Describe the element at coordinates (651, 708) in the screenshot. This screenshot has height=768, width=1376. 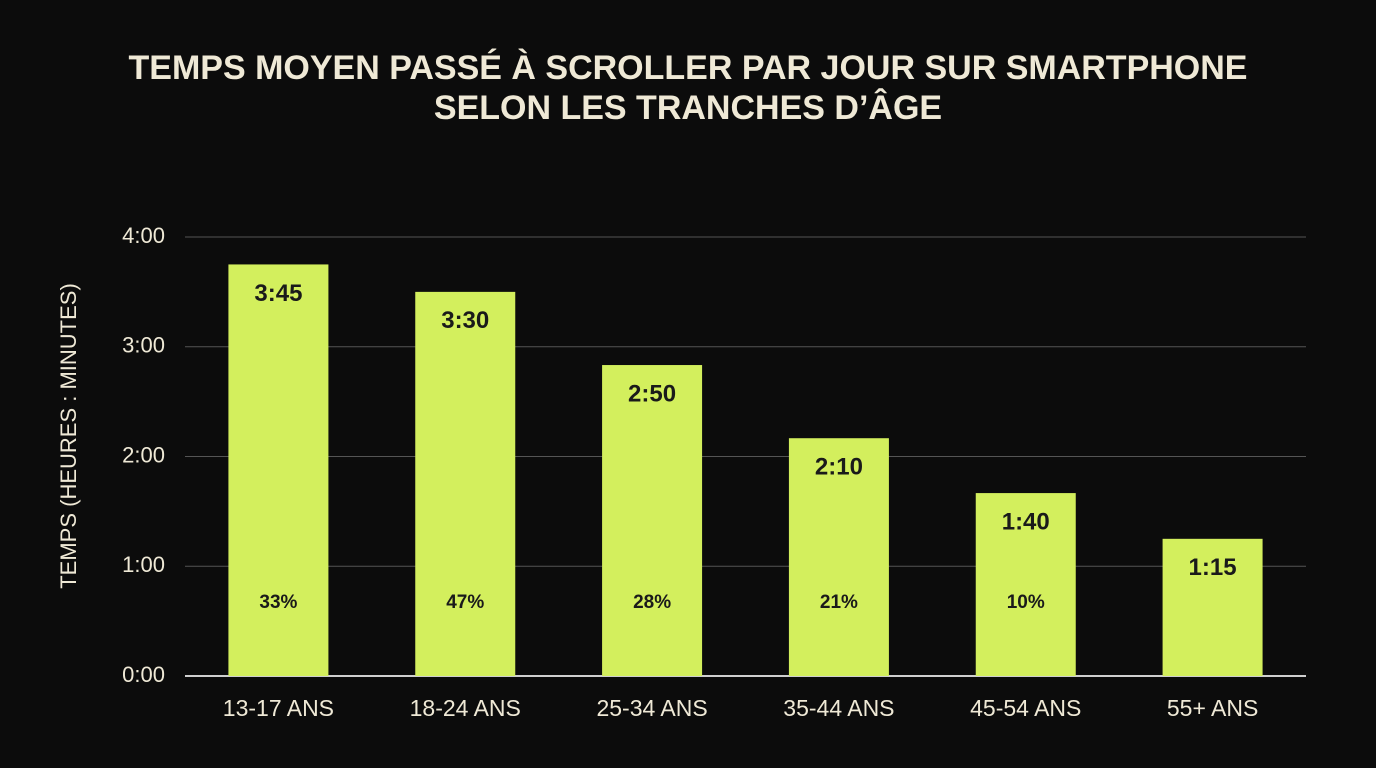
I see `x-tick-label: 25-34 ANS` at that location.